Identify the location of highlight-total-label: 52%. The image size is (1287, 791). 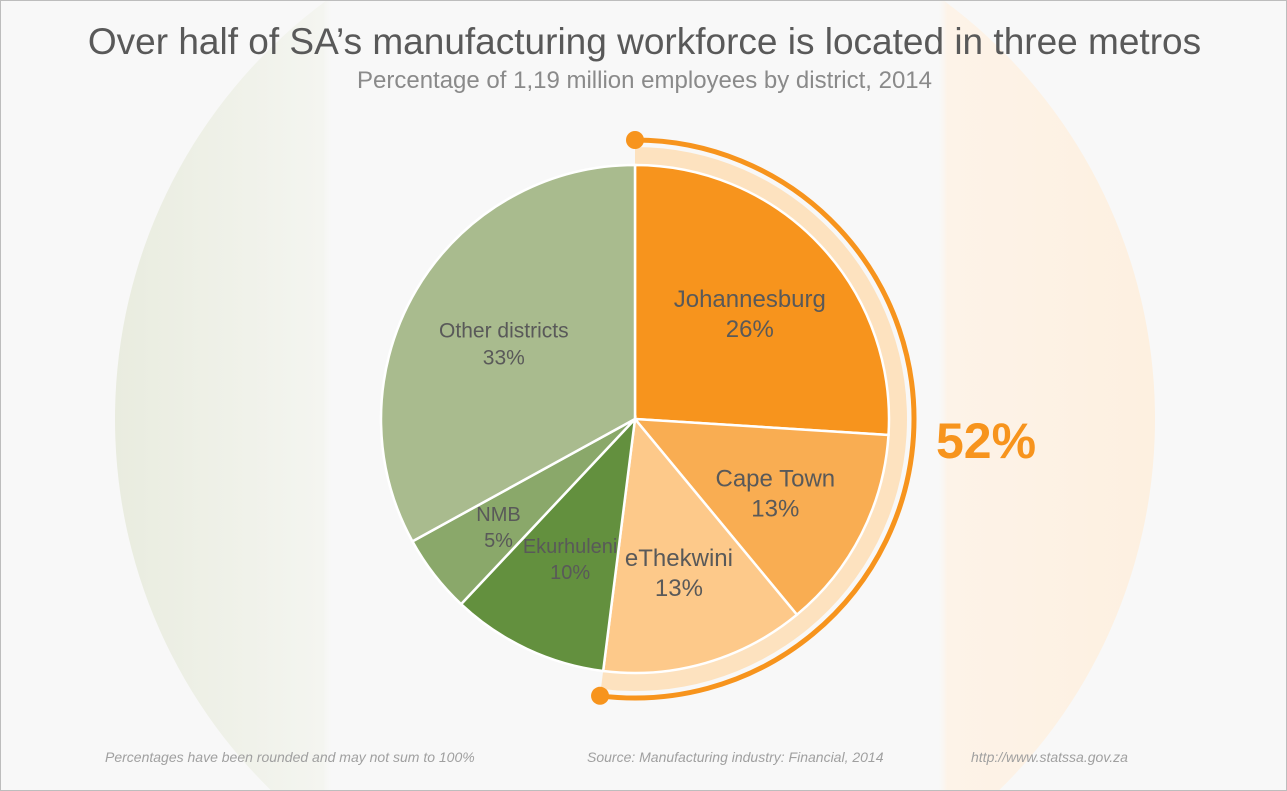
(986, 441).